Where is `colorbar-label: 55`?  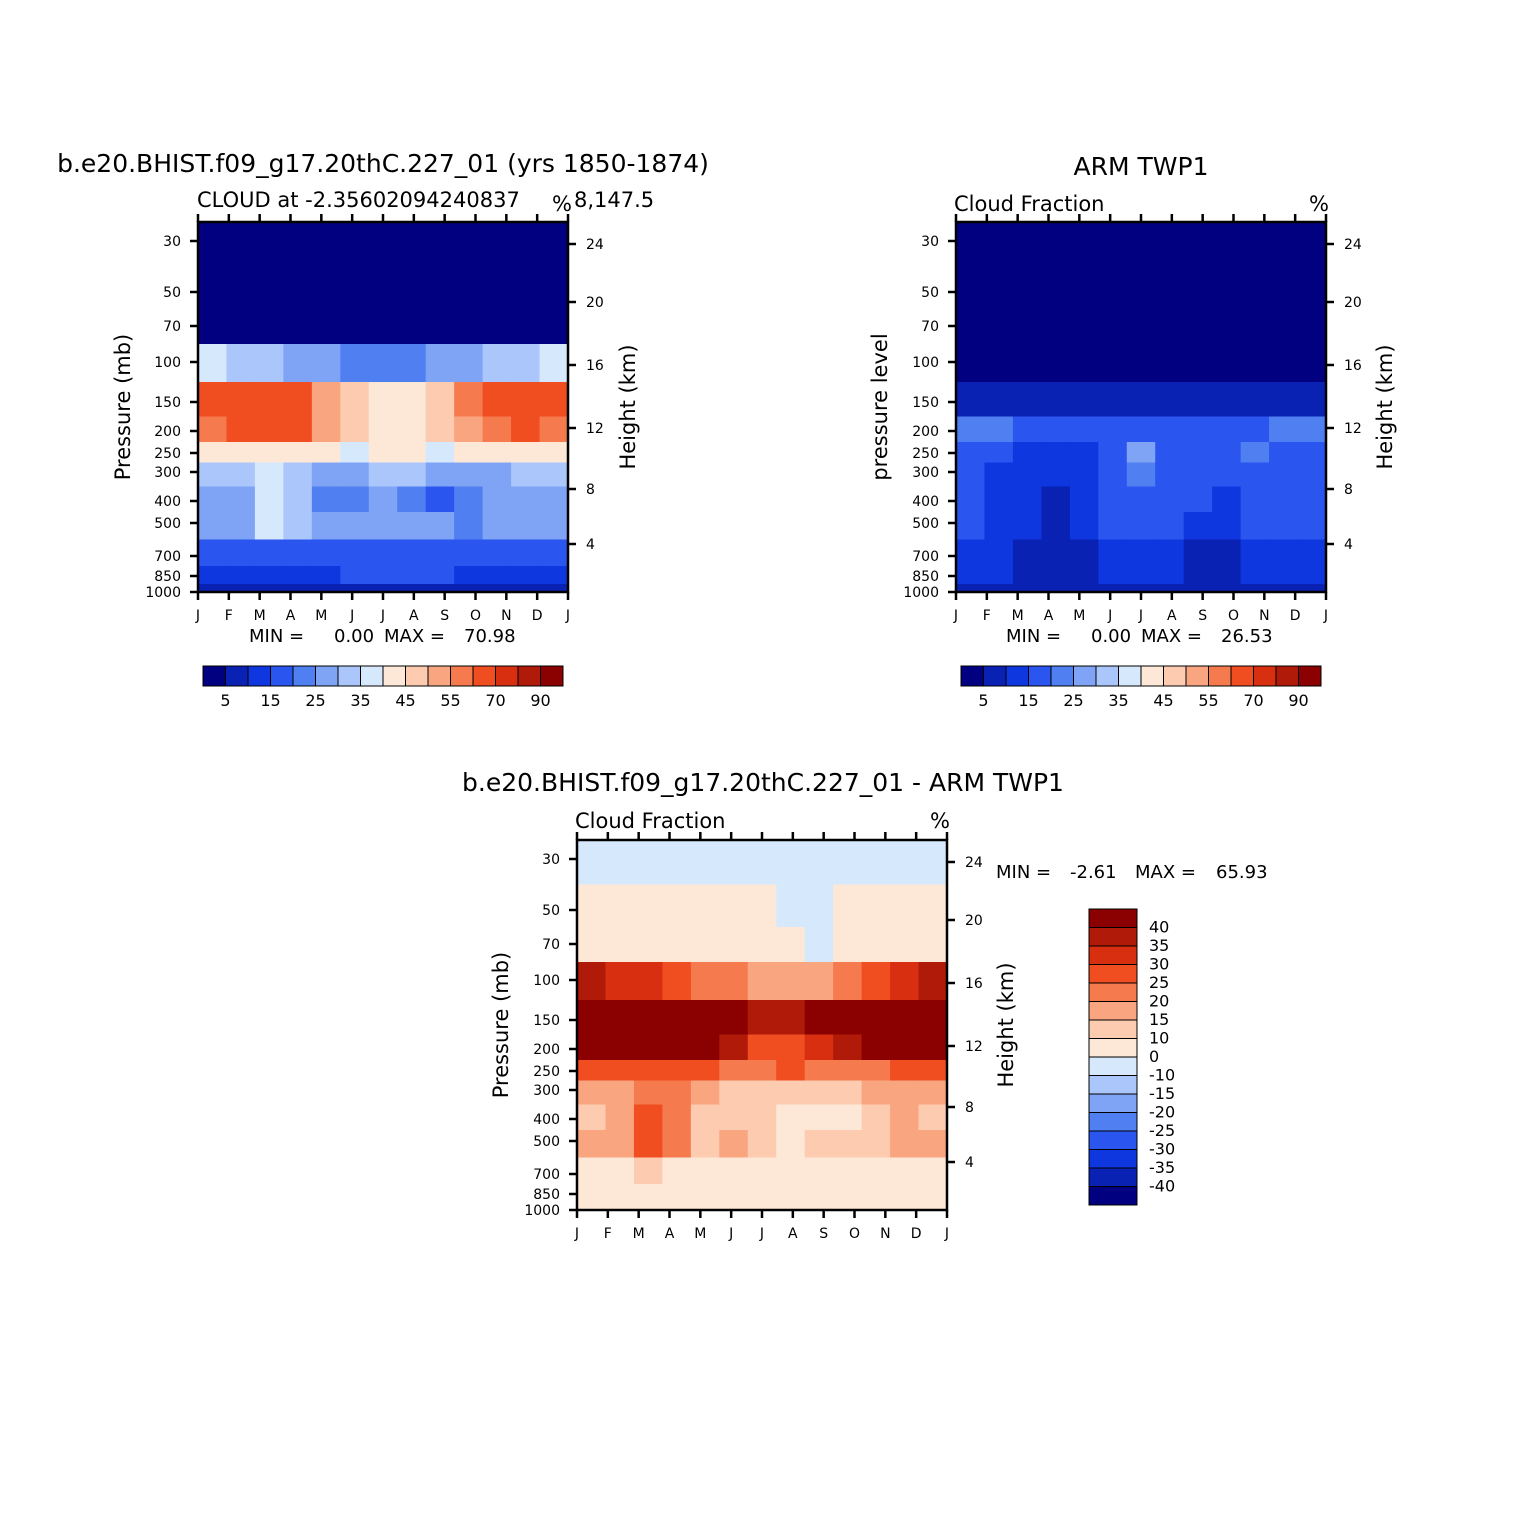
colorbar-label: 55 is located at coordinates (450, 700).